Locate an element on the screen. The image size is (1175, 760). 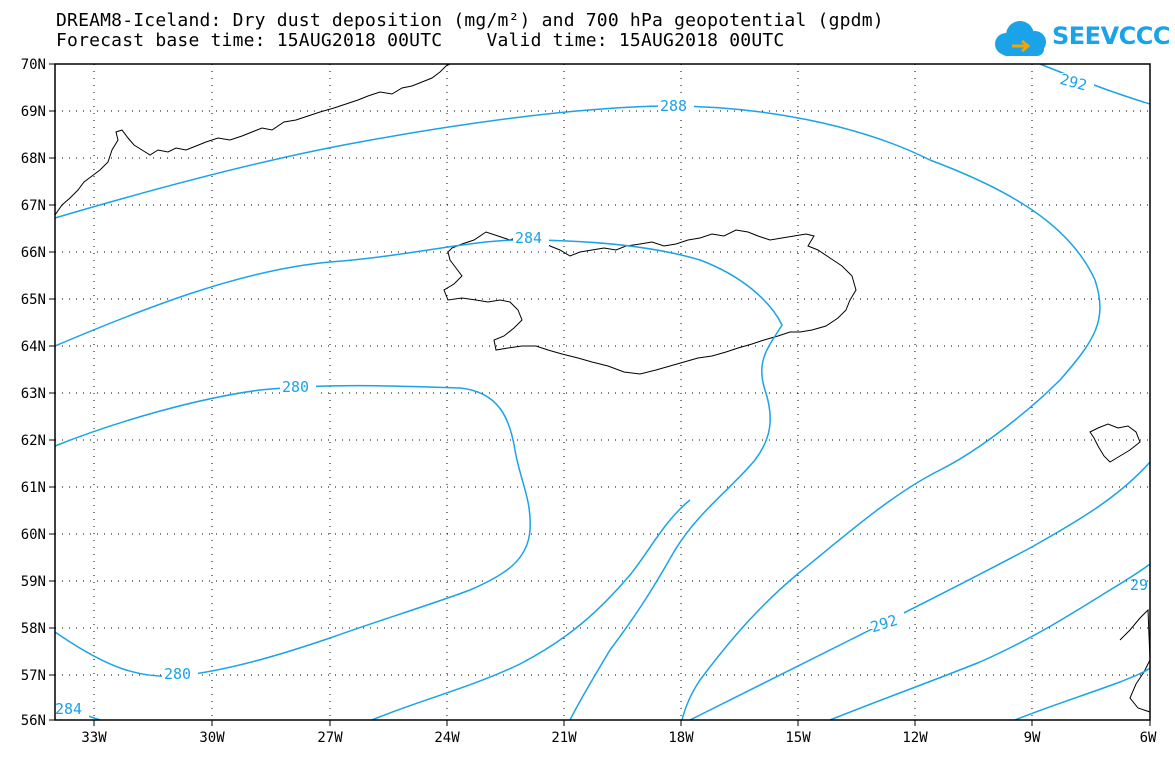
lat-label: 62N is located at coordinates (33, 441).